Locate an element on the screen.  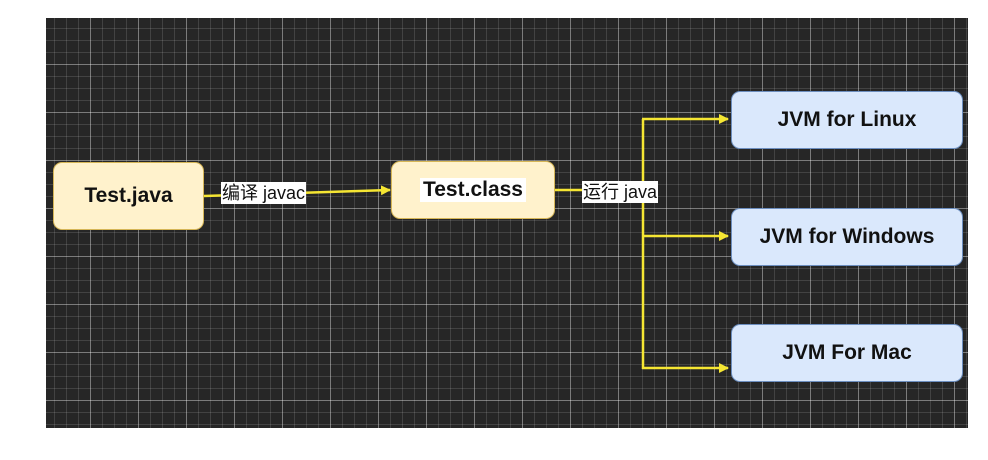
jvm-windows-label: JVM for Windows is located at coordinates (847, 236).